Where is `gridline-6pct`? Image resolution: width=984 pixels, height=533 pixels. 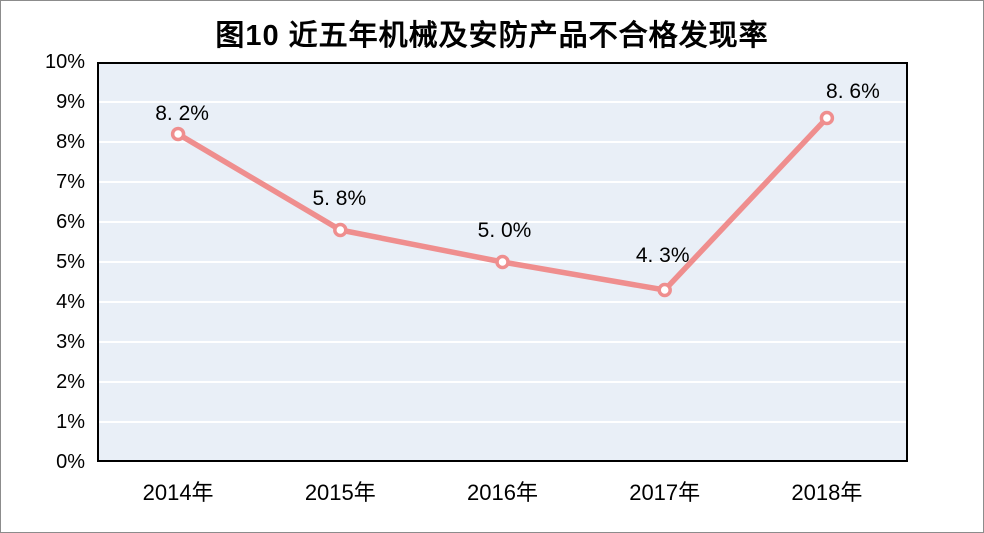 gridline-6pct is located at coordinates (502, 222).